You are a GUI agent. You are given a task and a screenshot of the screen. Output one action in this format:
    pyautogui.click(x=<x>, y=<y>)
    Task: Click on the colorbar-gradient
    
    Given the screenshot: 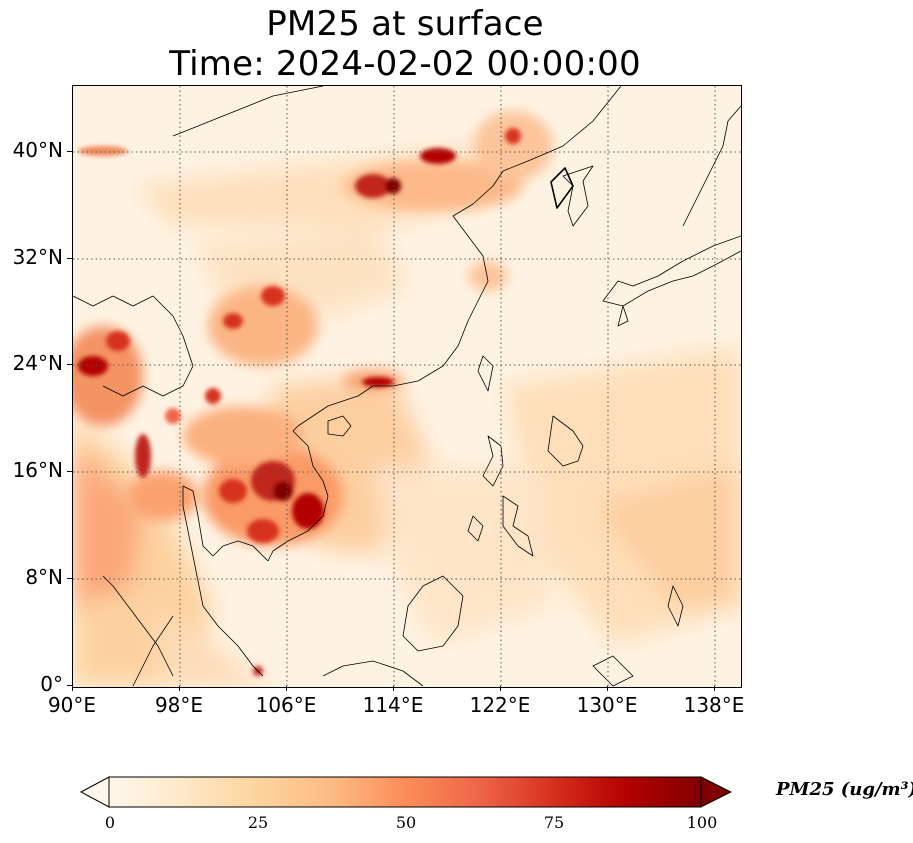 What is the action you would take?
    pyautogui.click(x=405, y=792)
    